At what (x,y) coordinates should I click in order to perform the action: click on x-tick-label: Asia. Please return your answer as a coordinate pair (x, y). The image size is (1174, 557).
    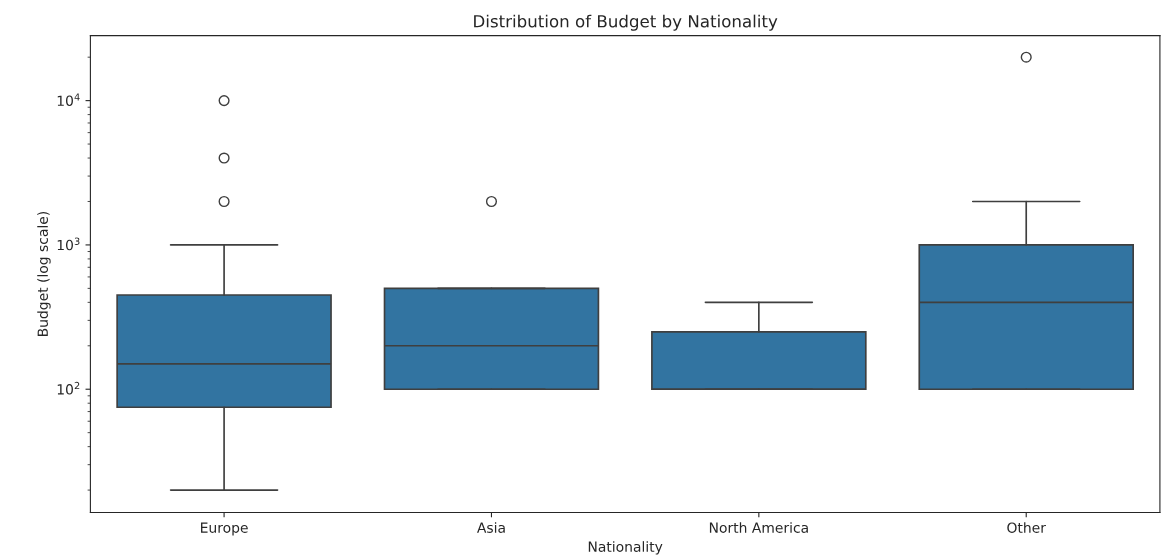
    Looking at the image, I should click on (491, 527).